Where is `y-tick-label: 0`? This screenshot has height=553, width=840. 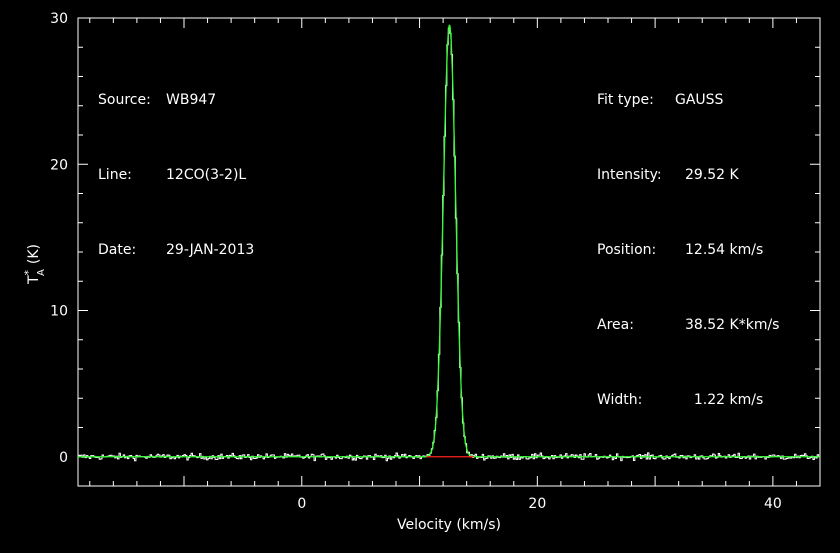
y-tick-label: 0 is located at coordinates (63, 458).